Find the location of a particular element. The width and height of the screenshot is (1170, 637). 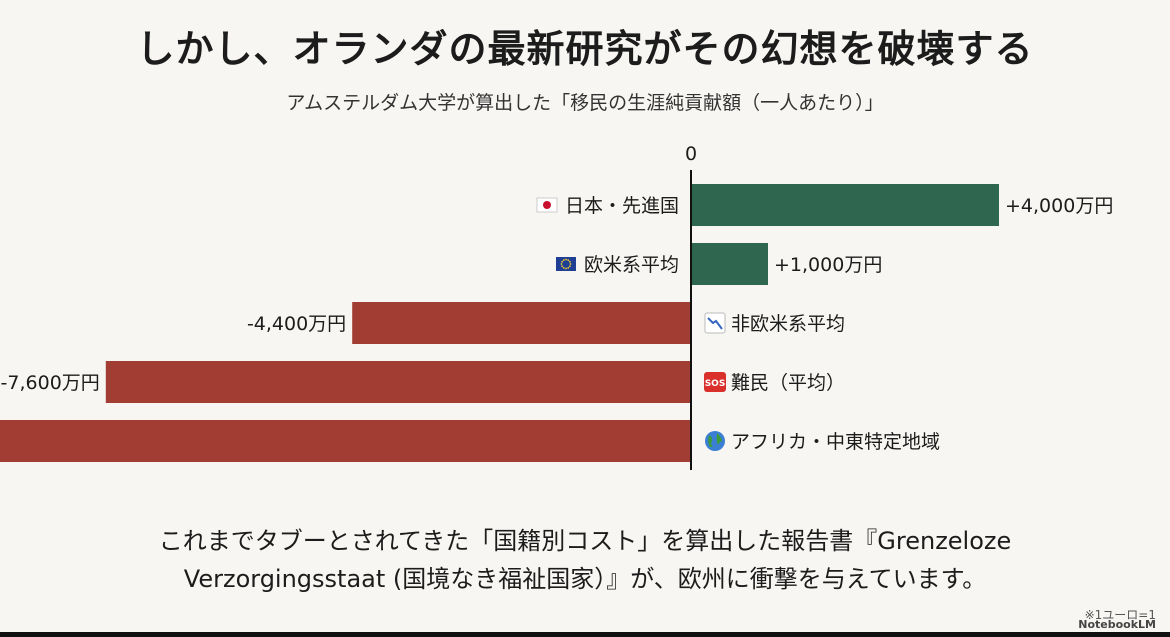

chart-decreasing-icon is located at coordinates (715, 323).